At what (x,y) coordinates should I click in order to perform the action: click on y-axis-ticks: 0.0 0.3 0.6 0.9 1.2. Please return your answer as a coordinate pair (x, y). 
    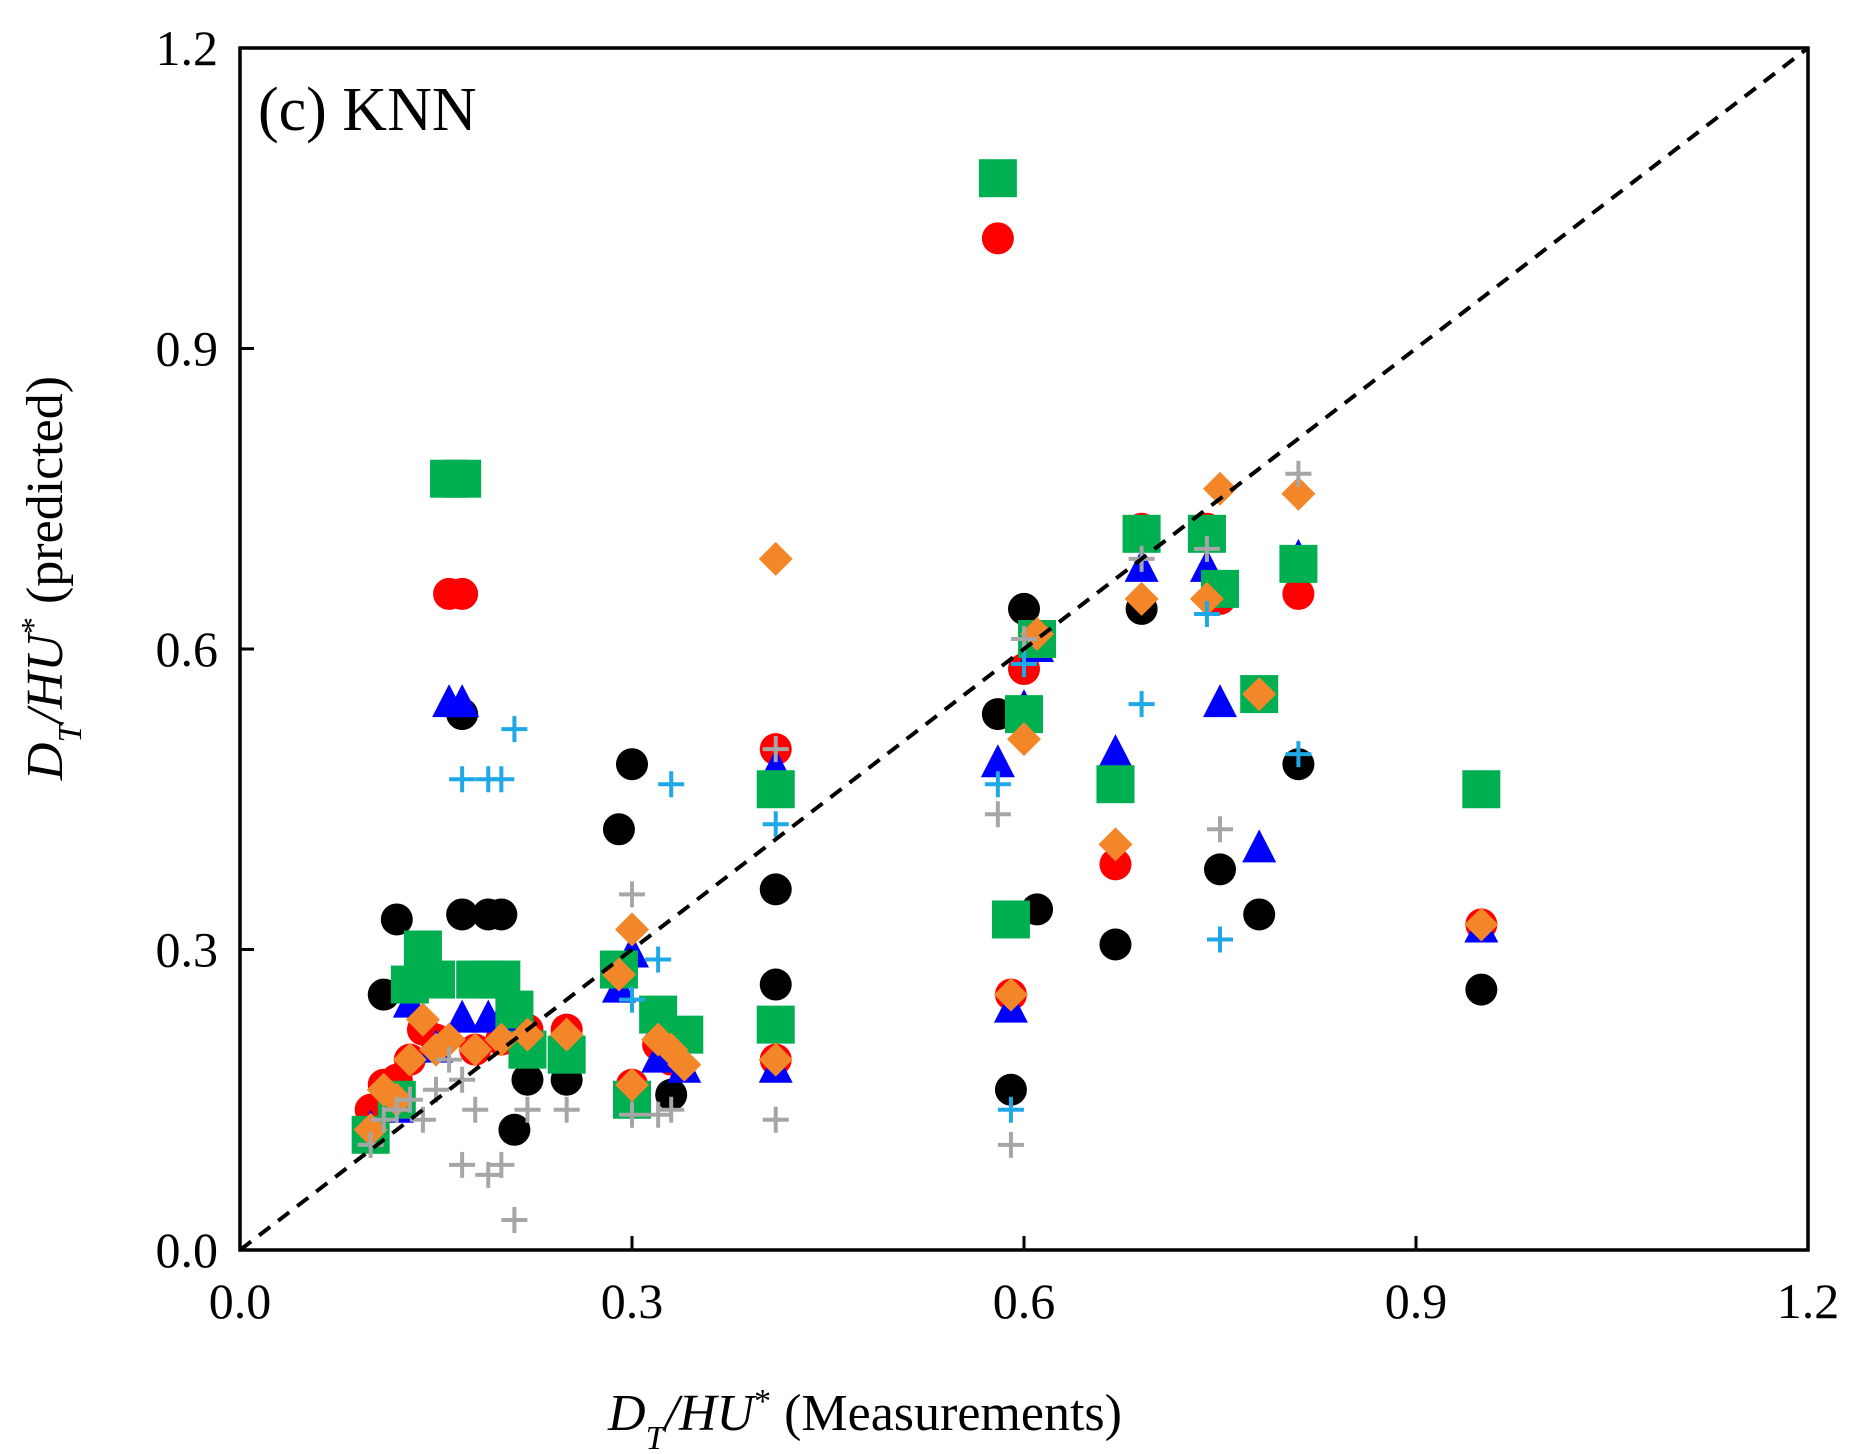
    Looking at the image, I should click on (205, 649).